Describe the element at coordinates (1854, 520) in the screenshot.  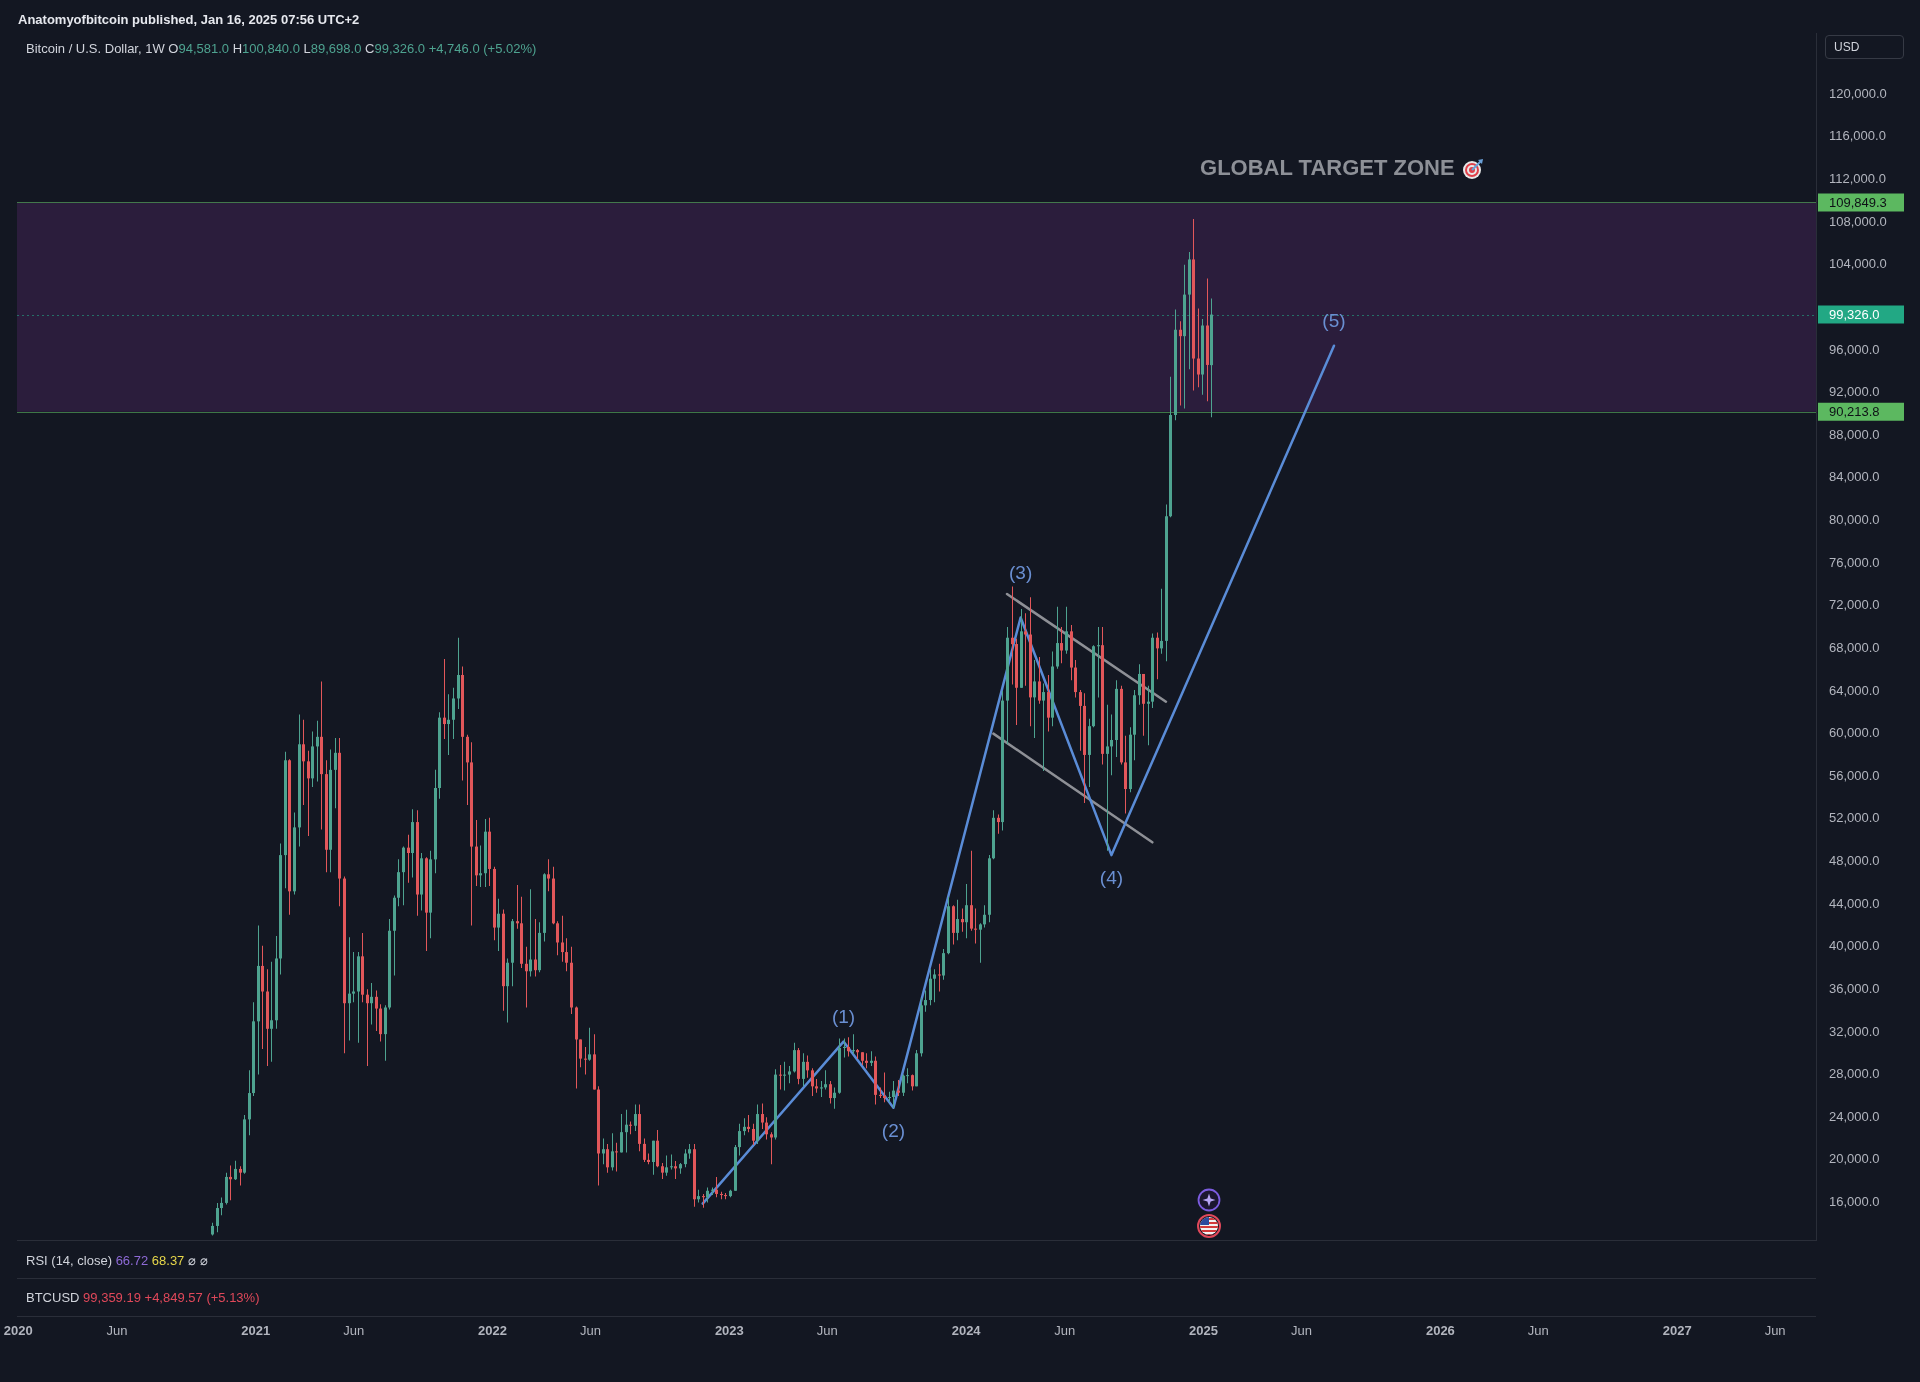
I see `y-tick-label: 80,000.0` at that location.